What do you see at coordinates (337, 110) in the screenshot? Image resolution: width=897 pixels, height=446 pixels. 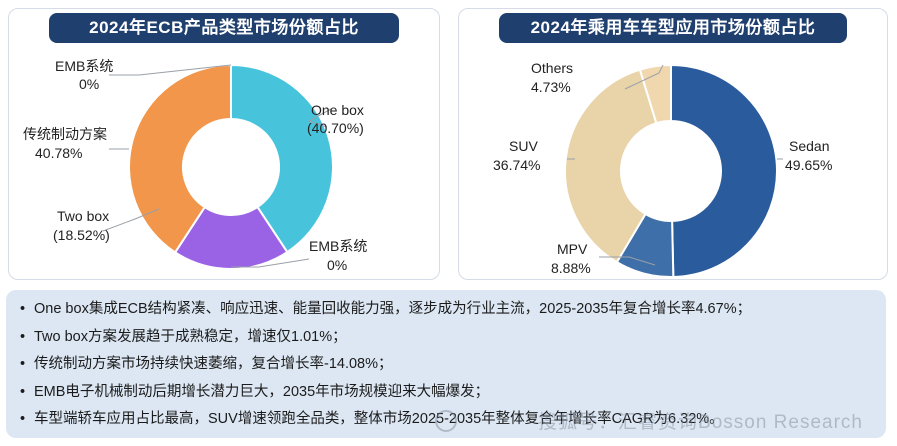 I see `ecb-label-onebox-name: One box` at bounding box center [337, 110].